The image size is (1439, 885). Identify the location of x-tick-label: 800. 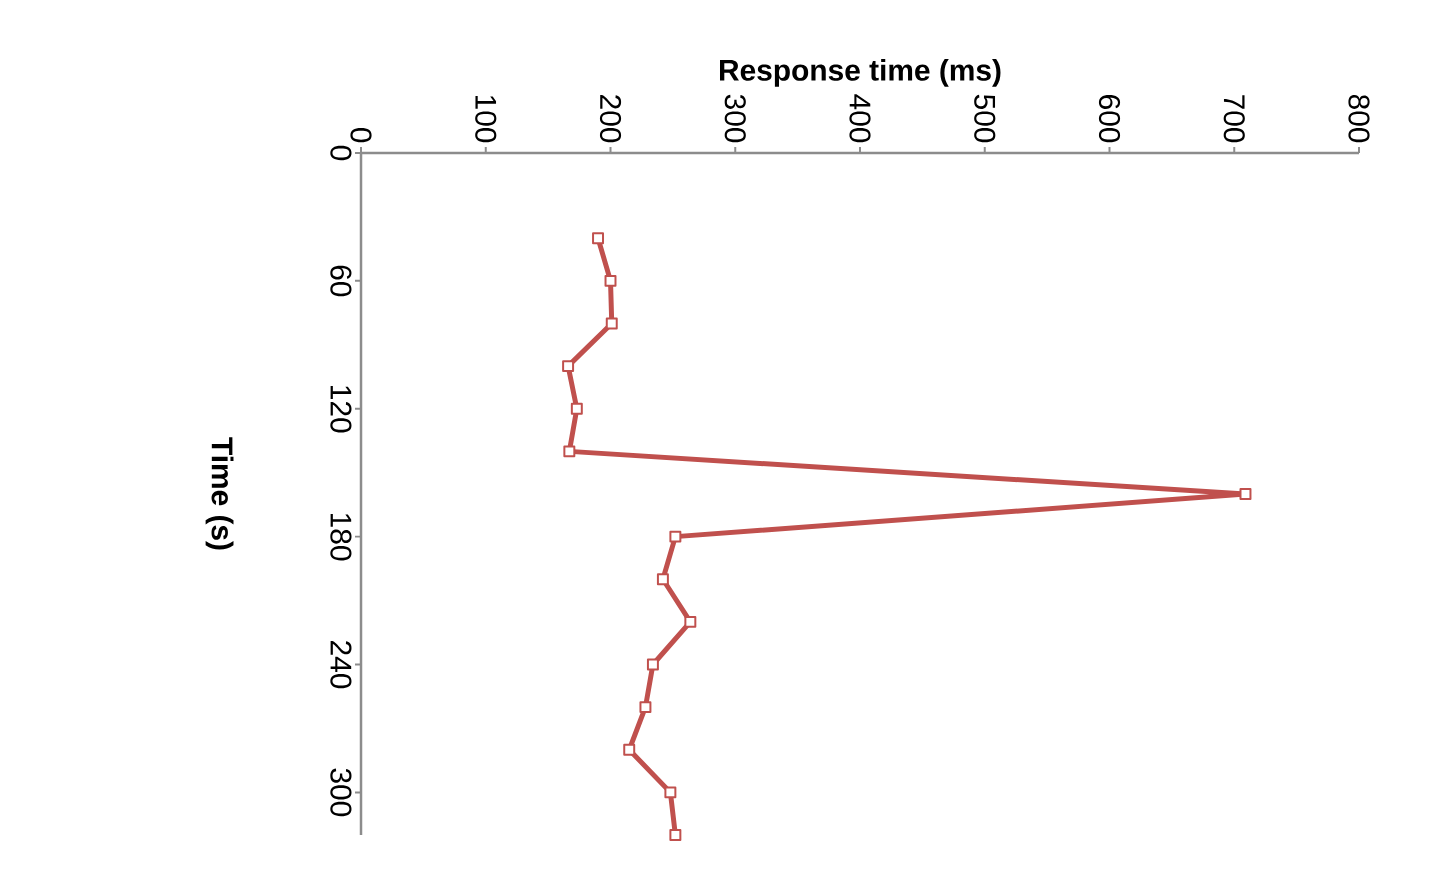
(1359, 118).